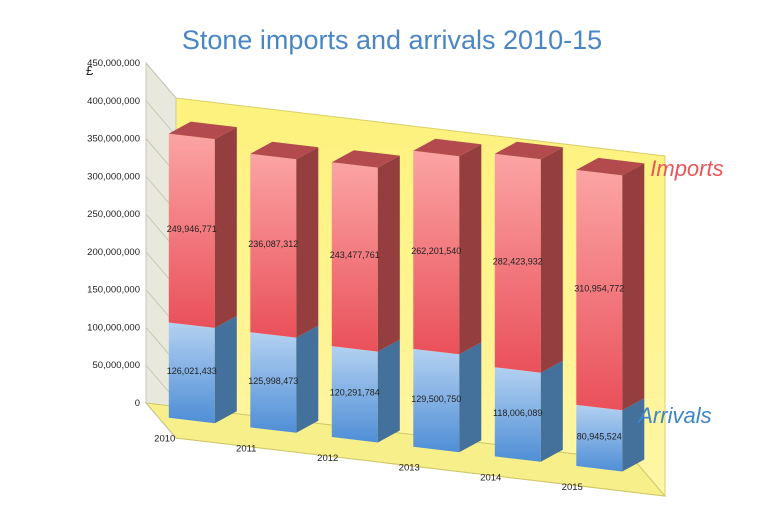  I want to click on data-label-arrivals: 80,945,524, so click(599, 436).